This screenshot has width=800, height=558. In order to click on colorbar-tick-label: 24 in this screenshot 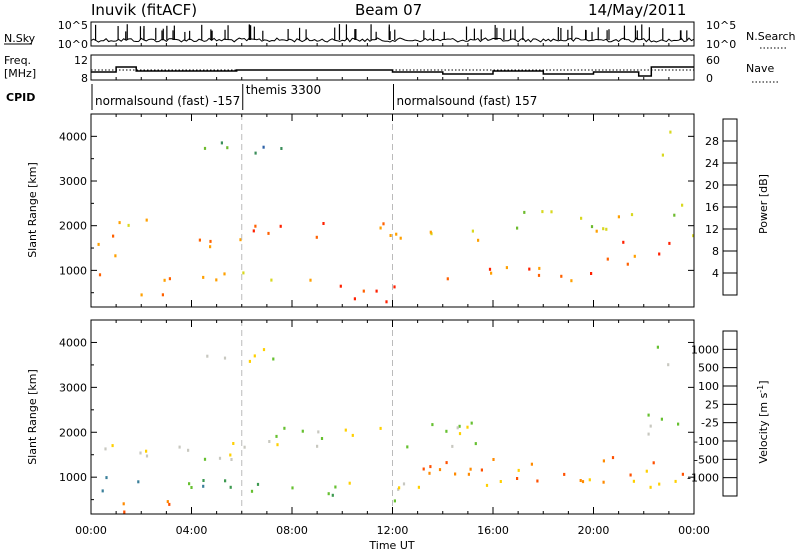, I will do `click(712, 163)`.